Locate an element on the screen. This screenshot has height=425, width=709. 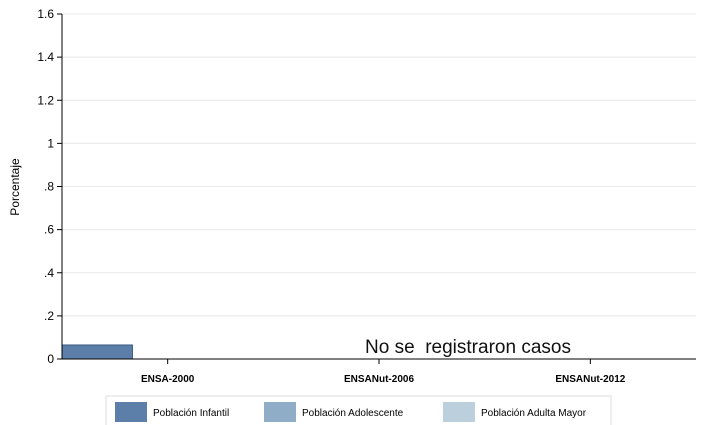
legend-label: Población Adulta Mayor is located at coordinates (534, 413).